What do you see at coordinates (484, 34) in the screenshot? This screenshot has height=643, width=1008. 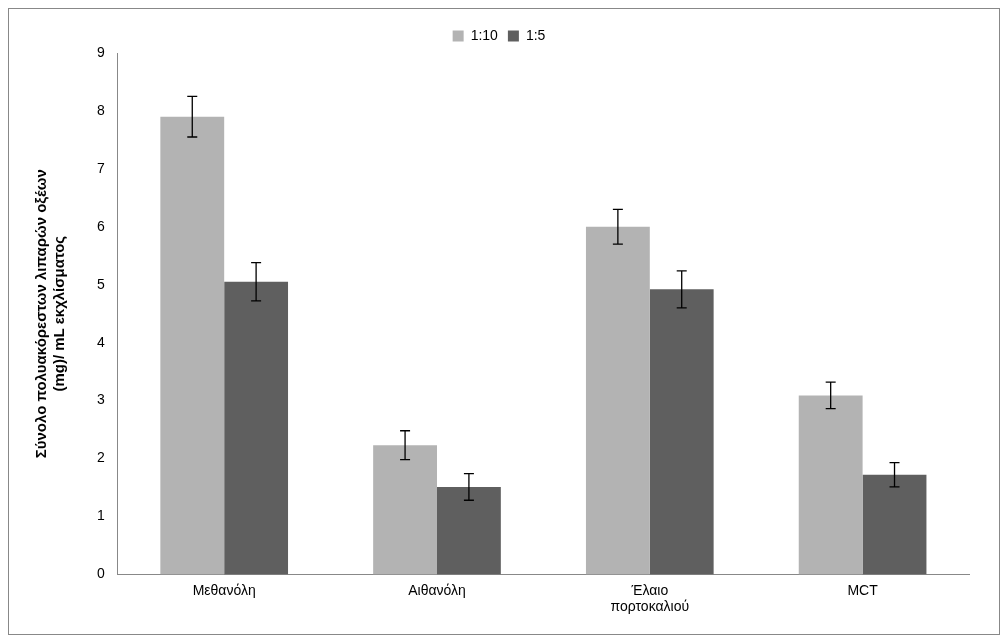 I see `legend-label: 1:10` at bounding box center [484, 34].